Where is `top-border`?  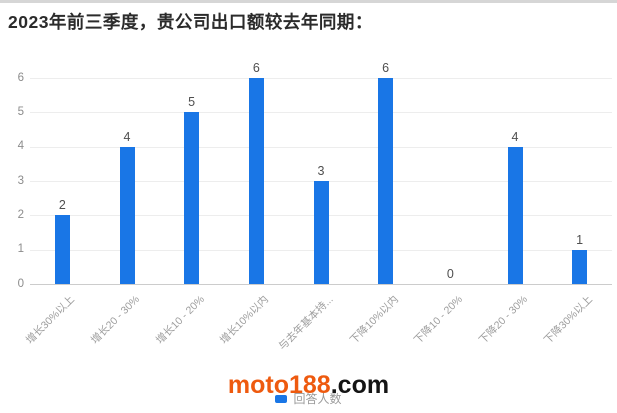
top-border is located at coordinates (308, 1).